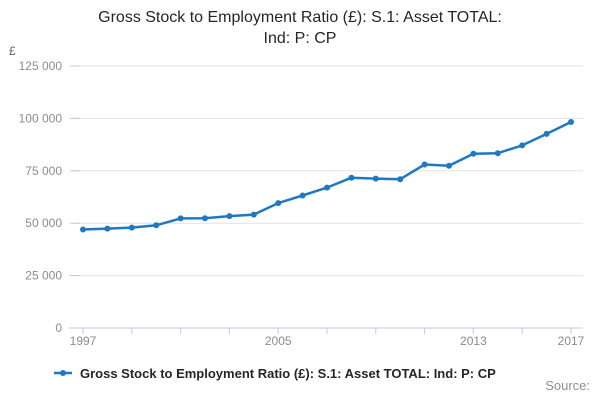 Image resolution: width=600 pixels, height=400 pixels. What do you see at coordinates (43, 223) in the screenshot?
I see `y-tick-label: 50 000` at bounding box center [43, 223].